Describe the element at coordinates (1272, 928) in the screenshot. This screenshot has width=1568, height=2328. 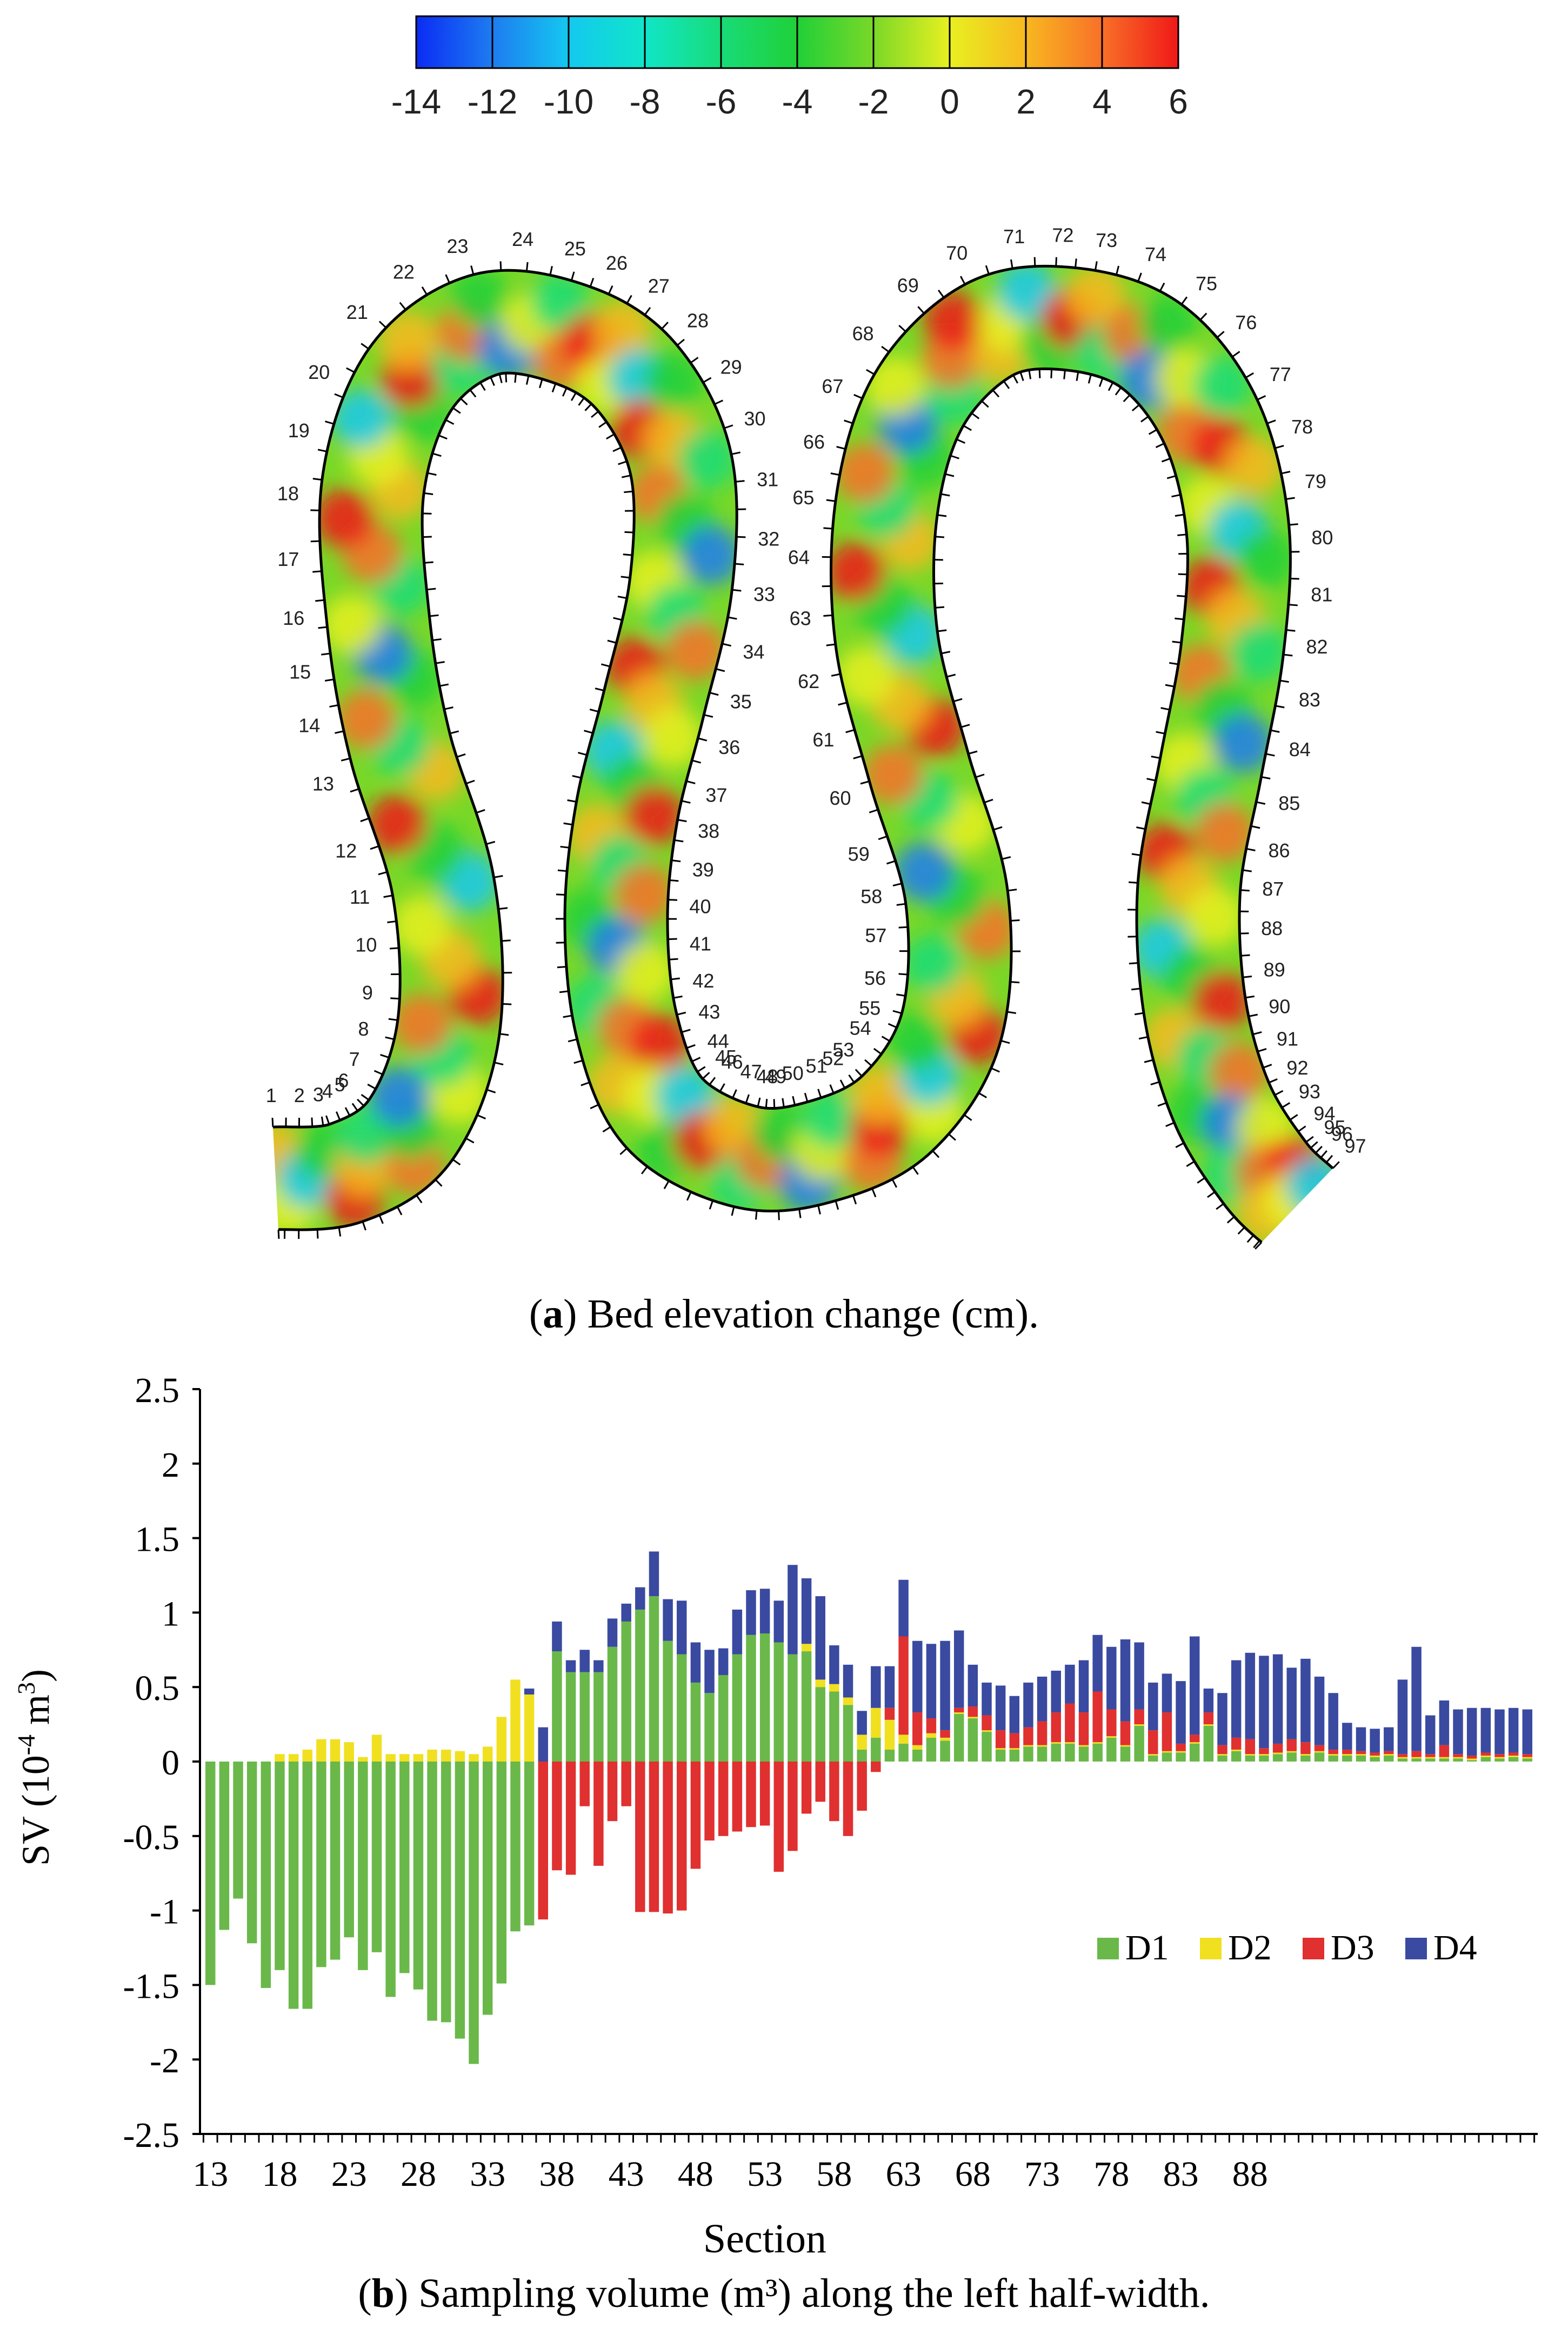
I see `section-label: 88` at that location.